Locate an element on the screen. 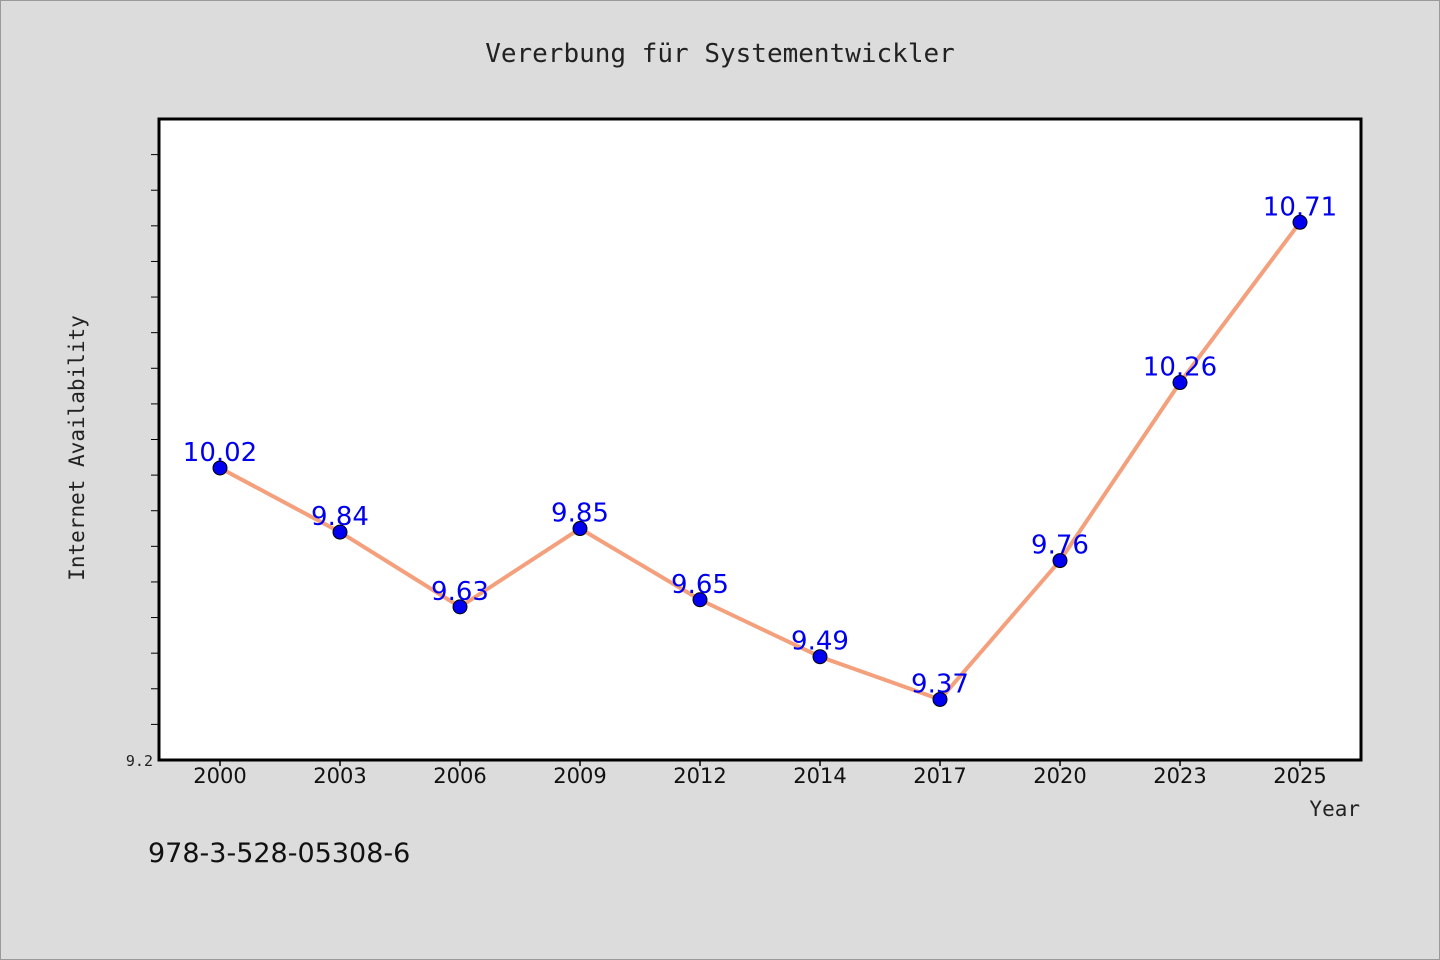  data-label: 9.85 is located at coordinates (580, 514).